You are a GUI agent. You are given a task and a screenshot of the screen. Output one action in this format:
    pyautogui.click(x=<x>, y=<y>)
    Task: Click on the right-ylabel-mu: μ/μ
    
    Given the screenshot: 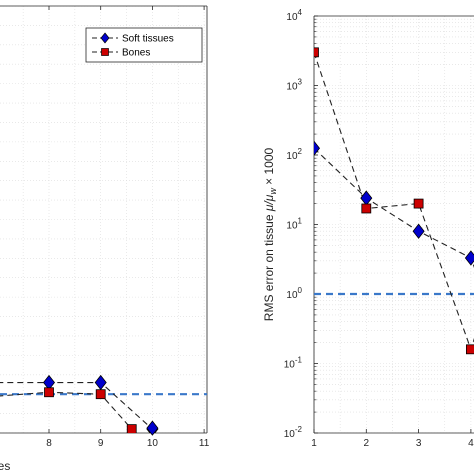 What is the action you would take?
    pyautogui.click(x=269, y=203)
    